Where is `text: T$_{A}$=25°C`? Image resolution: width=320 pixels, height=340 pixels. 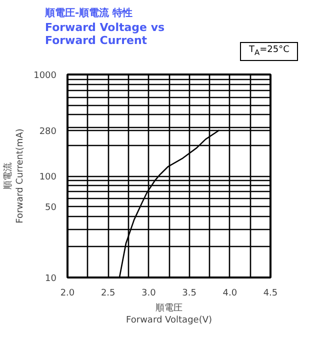 text: T$_{A}$=25°C is located at coordinates (269, 51).